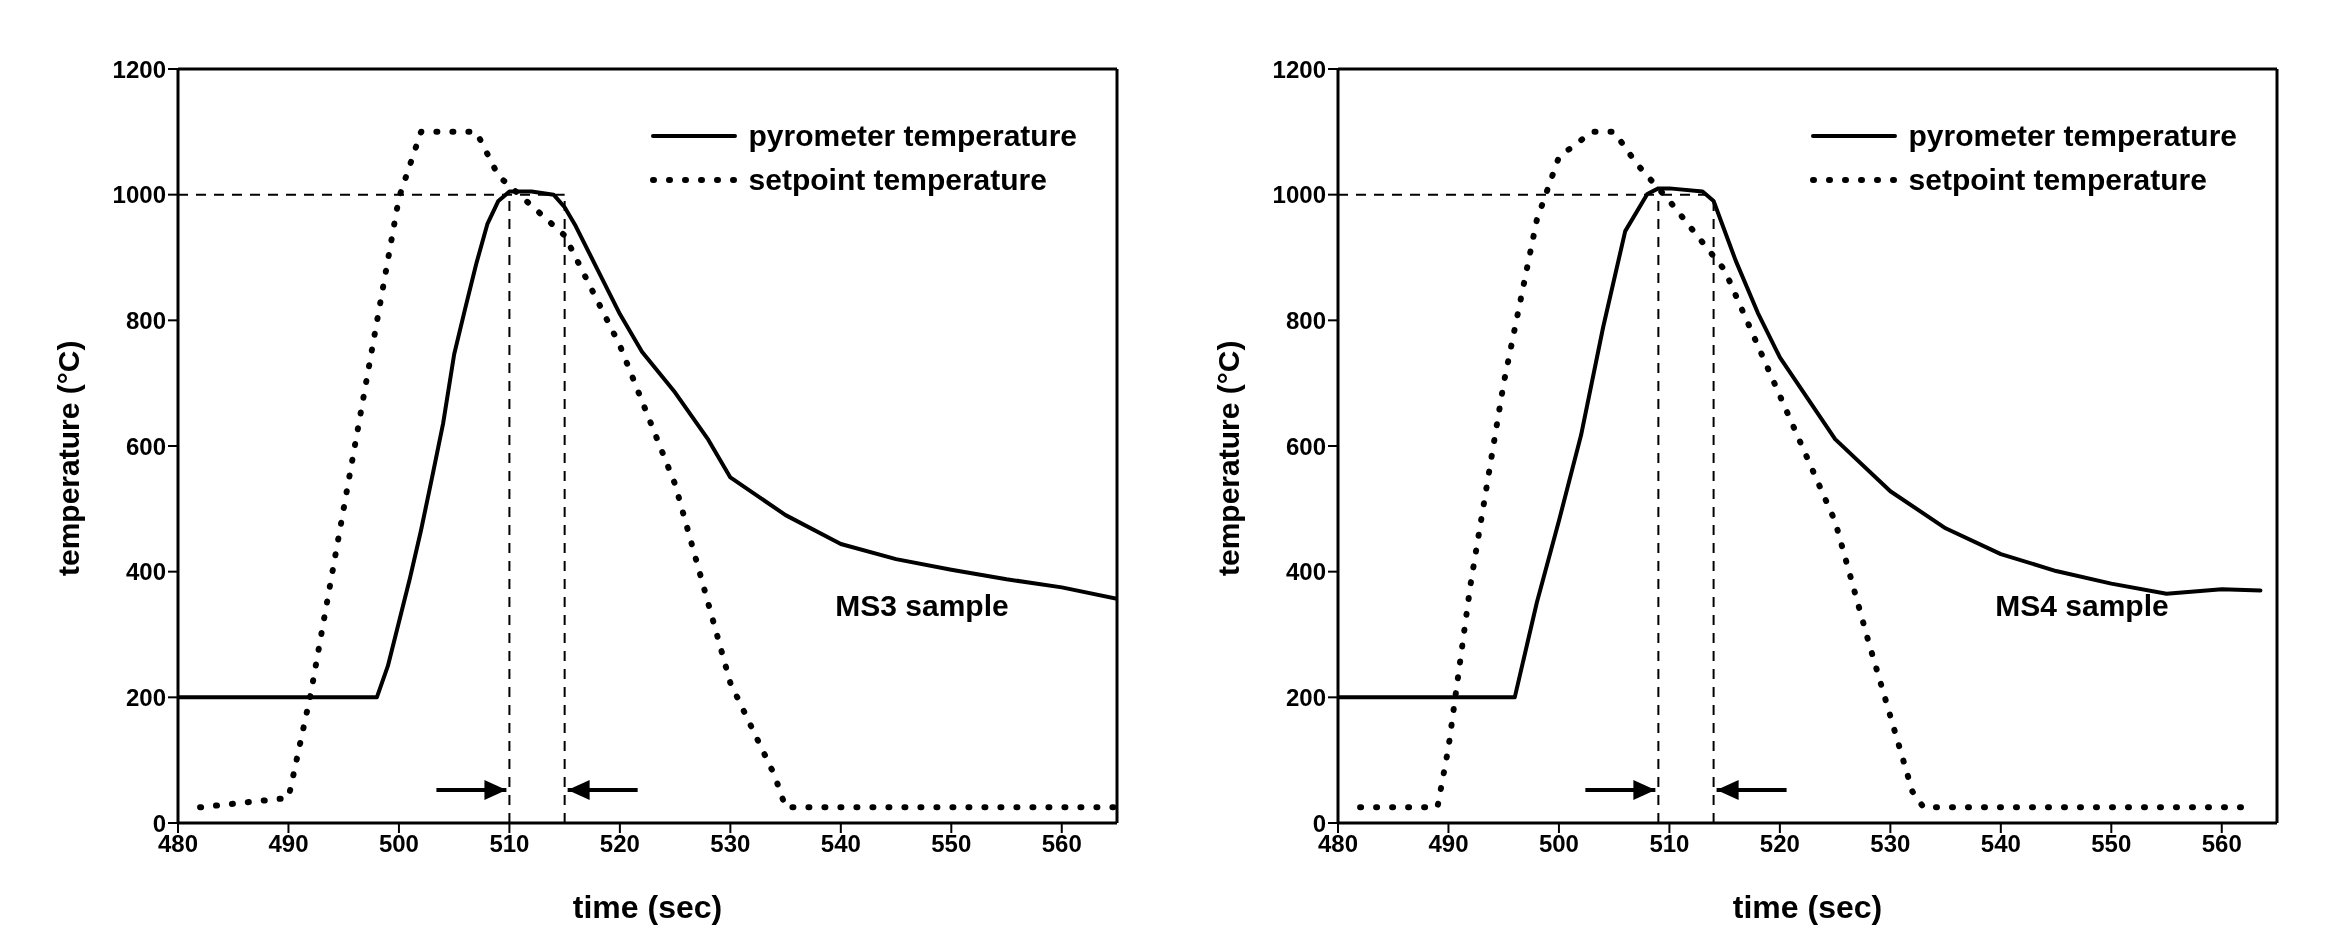 The image size is (2350, 951). What do you see at coordinates (2082, 606) in the screenshot?
I see `annotation: MS4 sample` at bounding box center [2082, 606].